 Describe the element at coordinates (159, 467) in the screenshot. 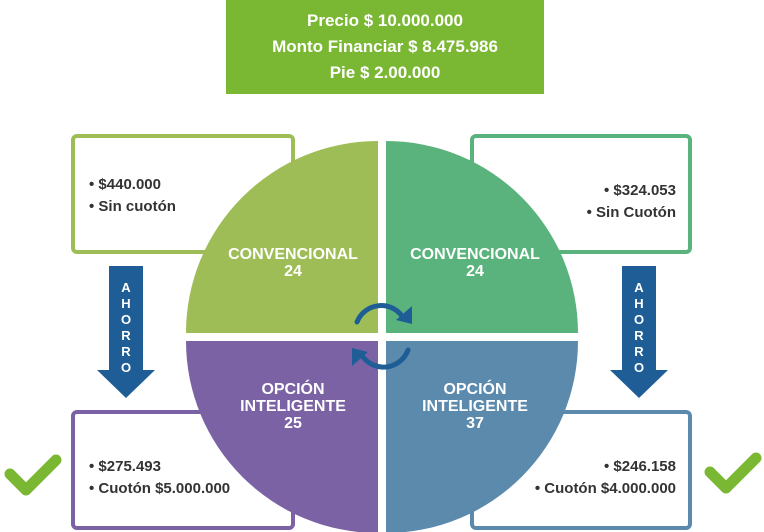

I see `box-value: $275.493` at that location.